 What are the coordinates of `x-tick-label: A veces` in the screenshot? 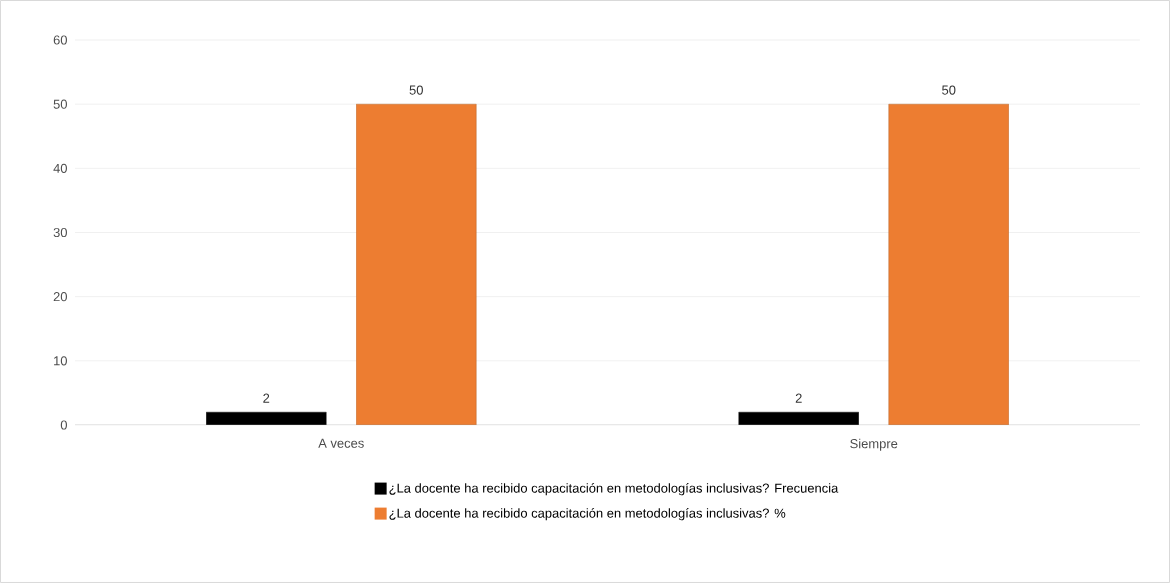 It's located at (341, 443).